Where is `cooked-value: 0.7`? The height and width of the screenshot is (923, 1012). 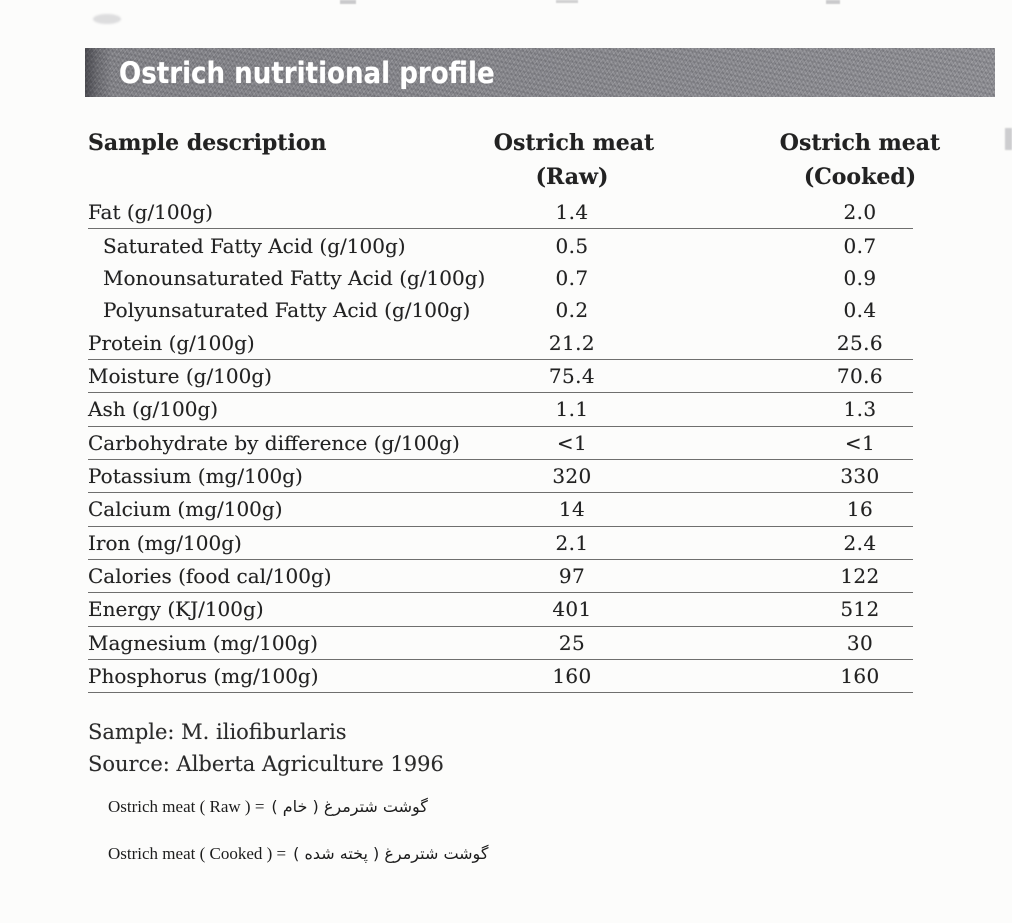
cooked-value: 0.7 is located at coordinates (860, 245).